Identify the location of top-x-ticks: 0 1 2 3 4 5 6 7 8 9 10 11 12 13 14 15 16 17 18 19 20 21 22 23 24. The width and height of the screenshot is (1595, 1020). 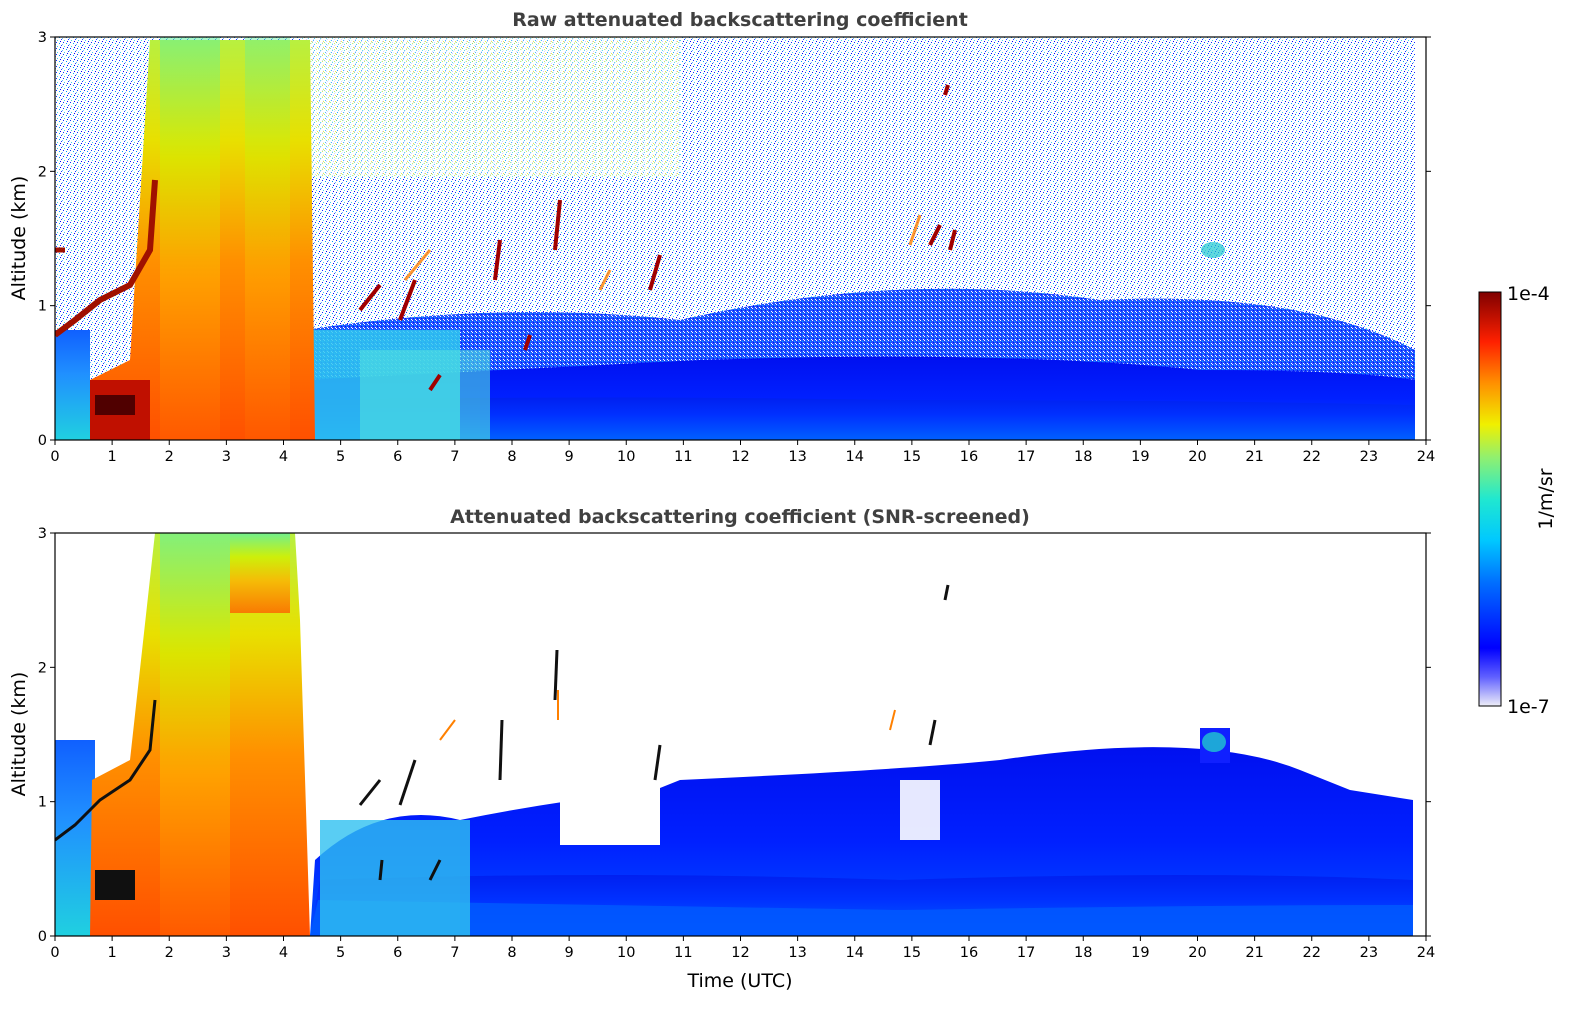
(742, 452).